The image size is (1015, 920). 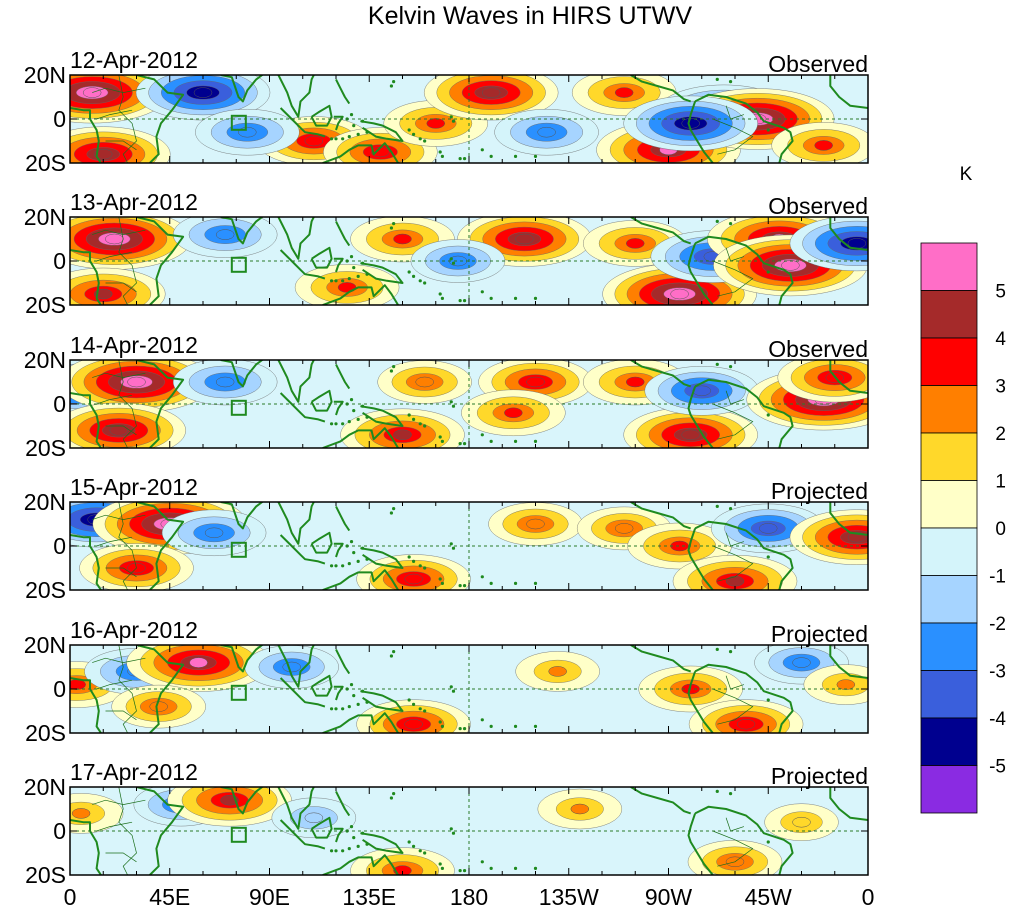 I want to click on panel-date: 17-Apr-2012, so click(x=134, y=772).